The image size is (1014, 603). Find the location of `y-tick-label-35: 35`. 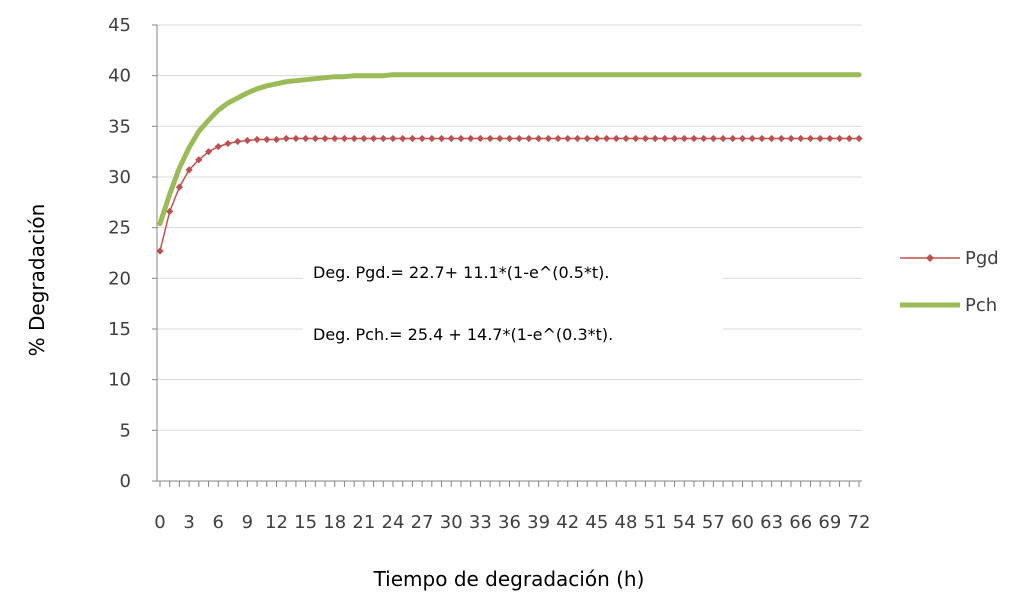

y-tick-label-35: 35 is located at coordinates (119, 126).